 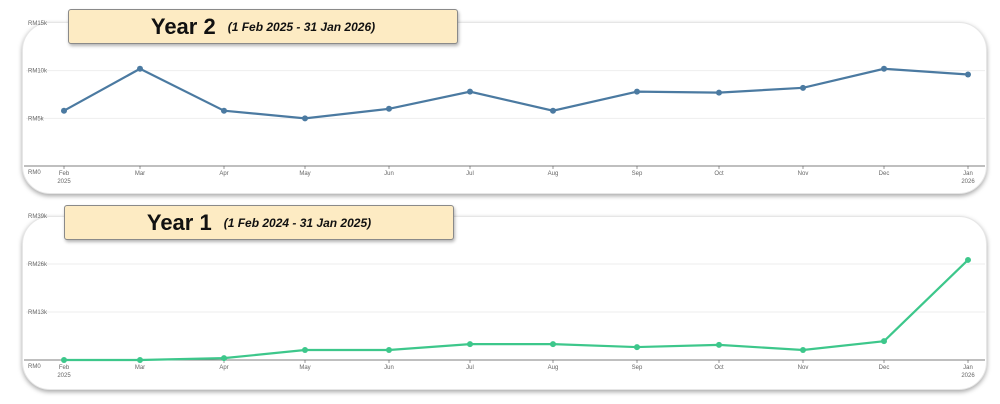 What do you see at coordinates (884, 368) in the screenshot?
I see `year1-xtick-label: Dec` at bounding box center [884, 368].